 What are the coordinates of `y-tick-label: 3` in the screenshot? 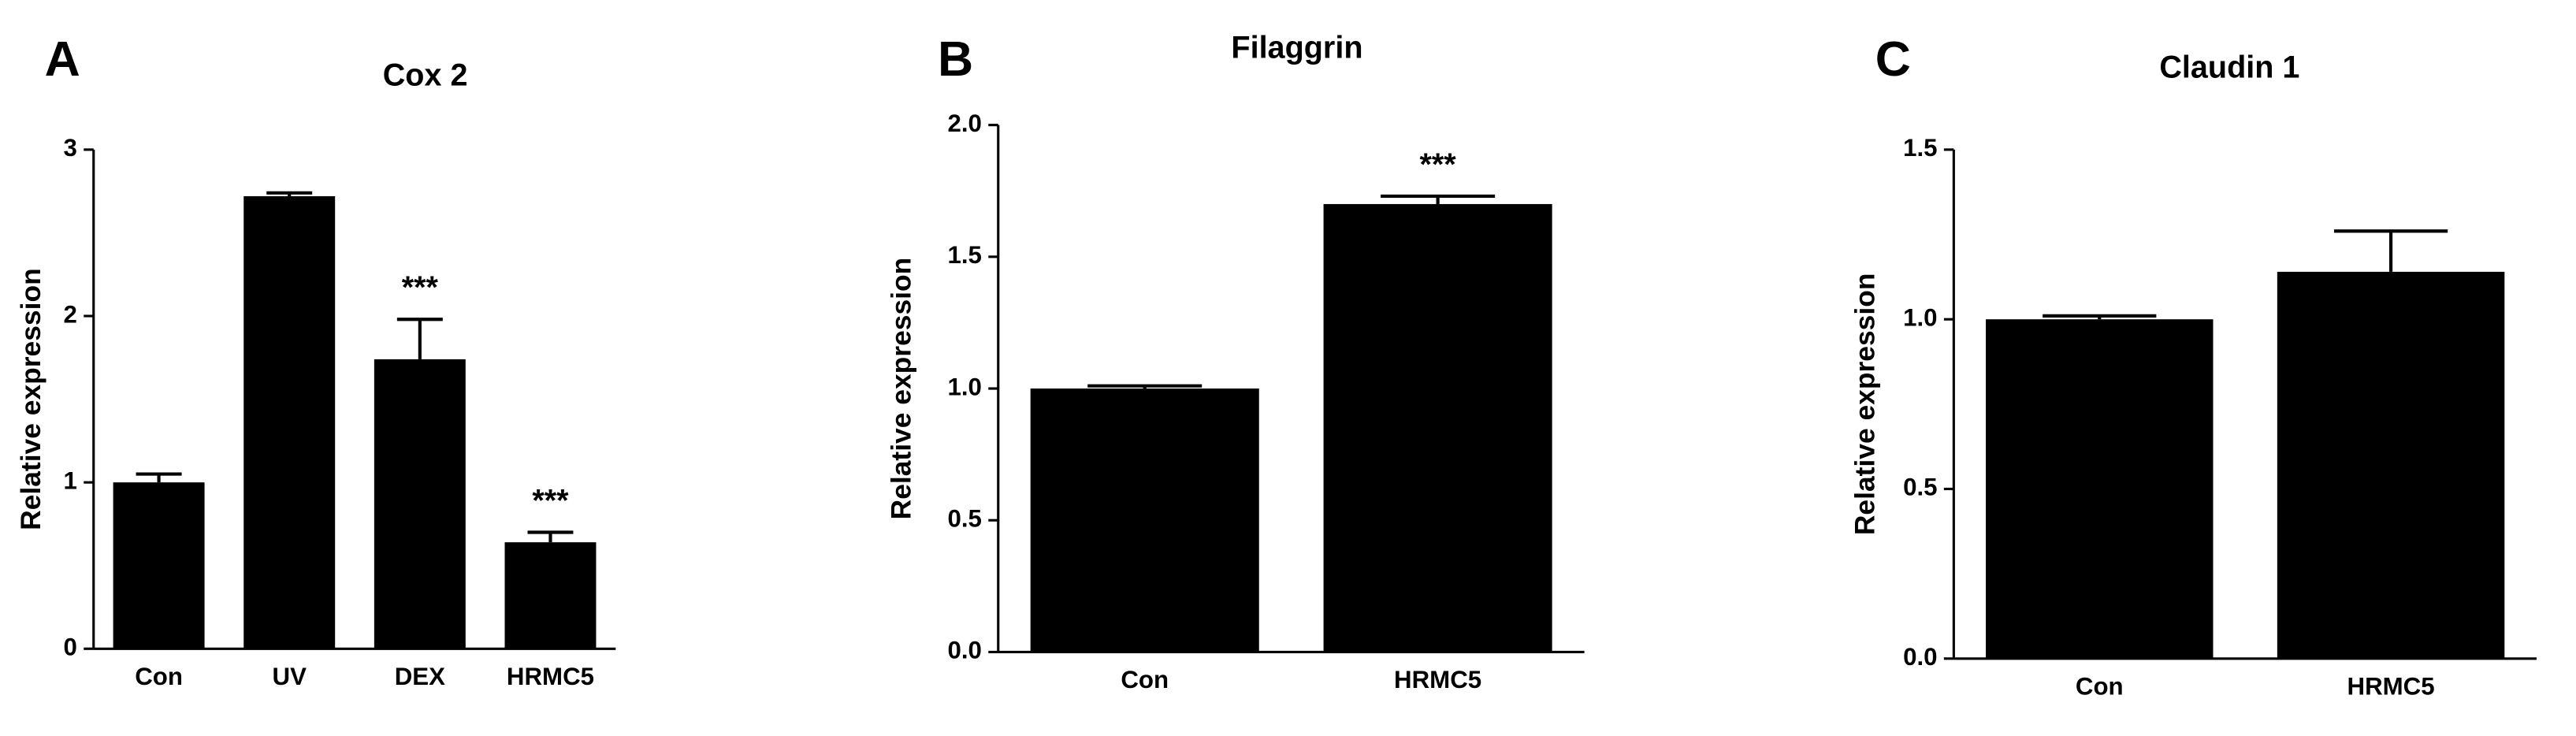 It's located at (70, 148).